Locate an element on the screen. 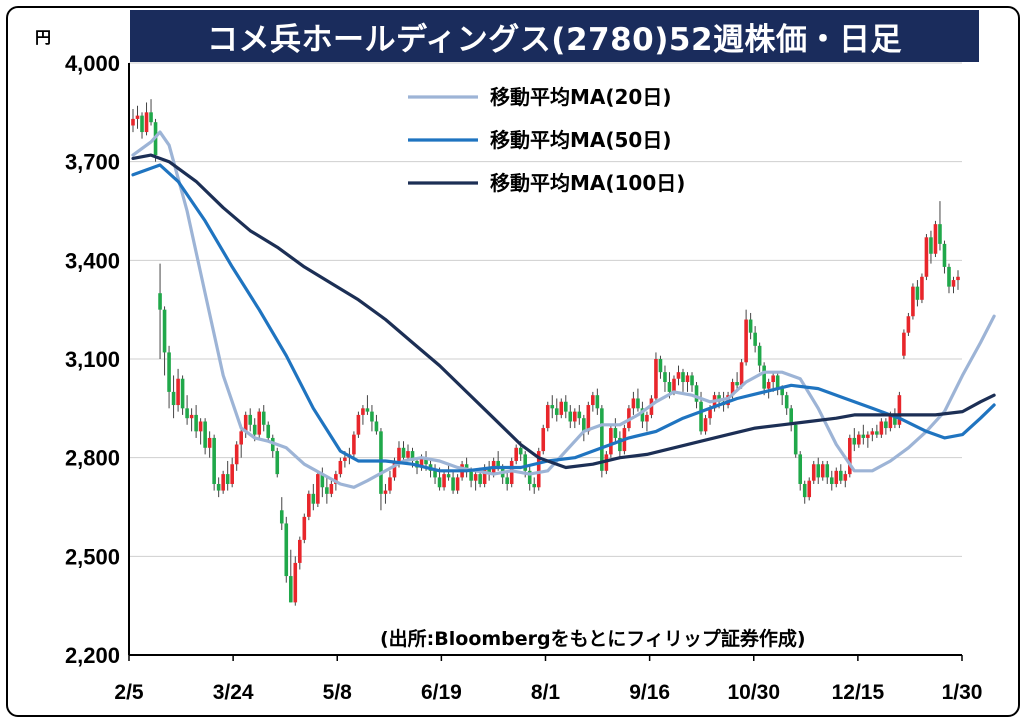  x-tick-label: 10/30 is located at coordinates (753, 692).